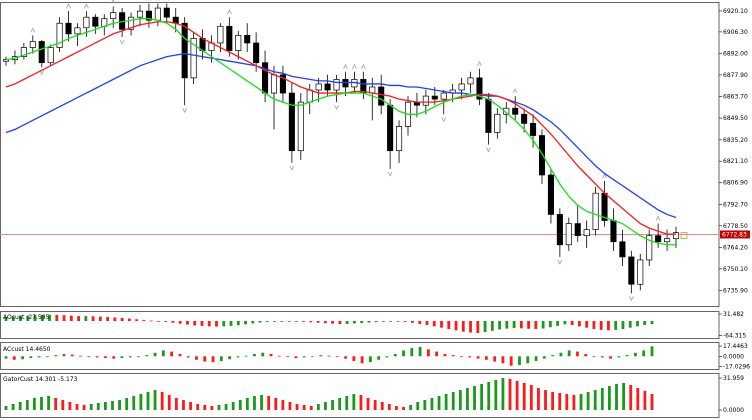  What do you see at coordinates (735, 75) in the screenshot?
I see `y-tick-label: 6877.90` at bounding box center [735, 75].